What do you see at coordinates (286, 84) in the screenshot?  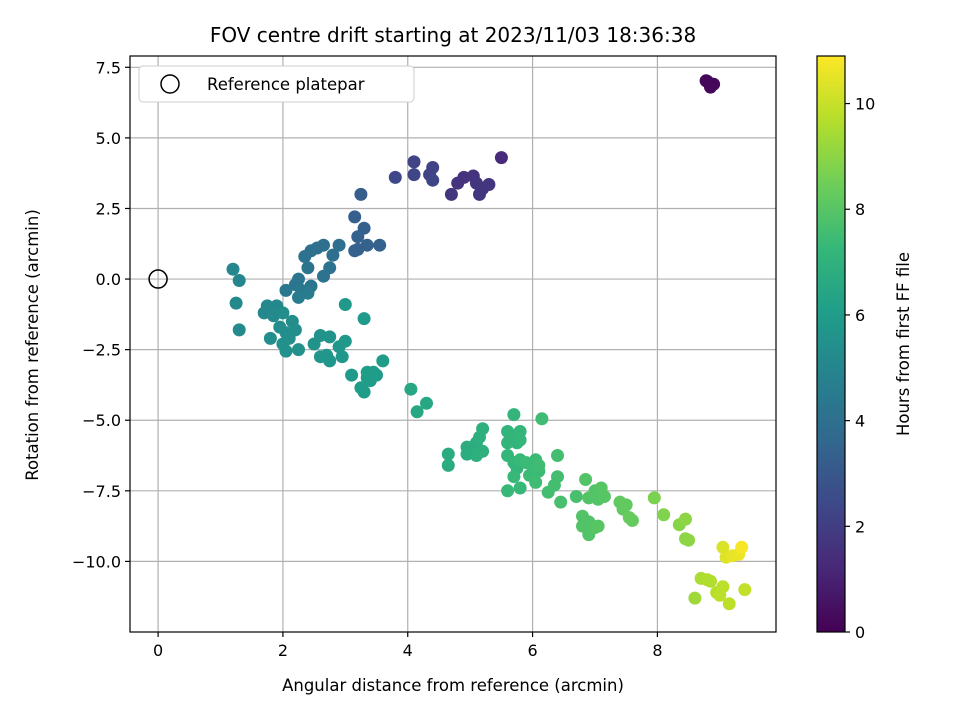 I see `legend-entry-reference: Reference platepar` at bounding box center [286, 84].